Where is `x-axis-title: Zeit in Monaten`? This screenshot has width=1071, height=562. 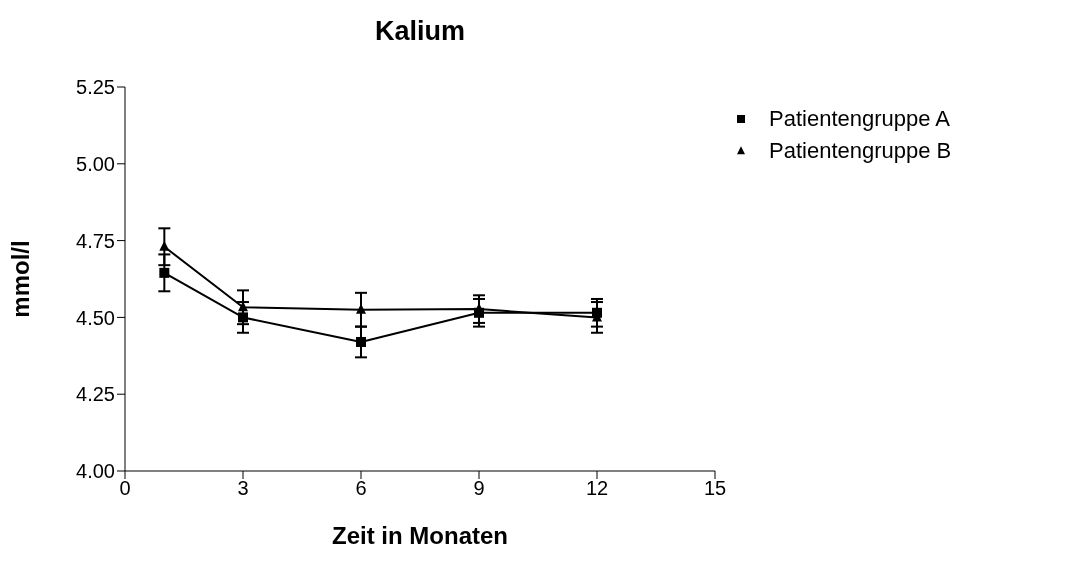 x-axis-title: Zeit in Monaten is located at coordinates (420, 535).